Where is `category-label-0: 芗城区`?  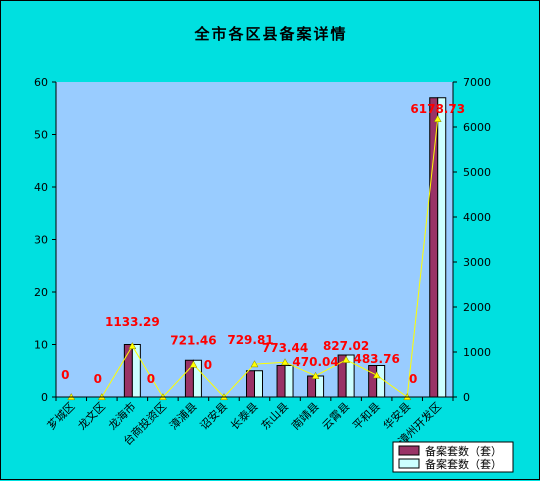
category-label-0: 芗城区 is located at coordinates (61, 416).